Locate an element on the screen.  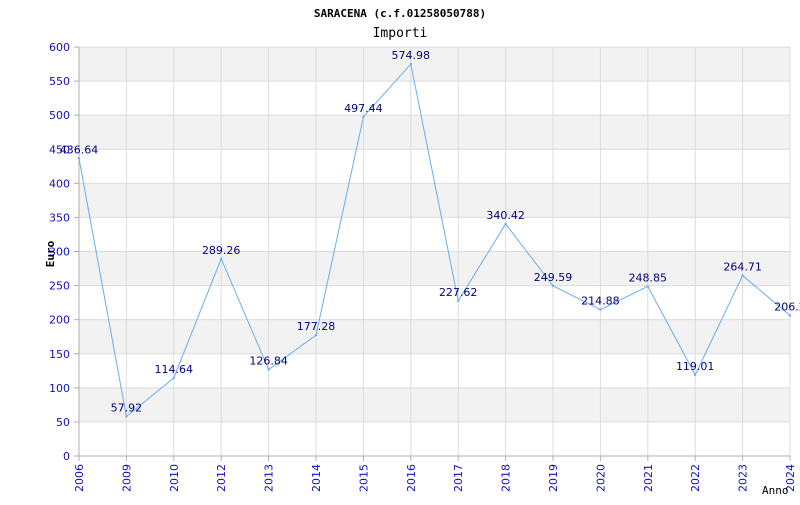
y-tick-label: 600 is located at coordinates (59, 47).